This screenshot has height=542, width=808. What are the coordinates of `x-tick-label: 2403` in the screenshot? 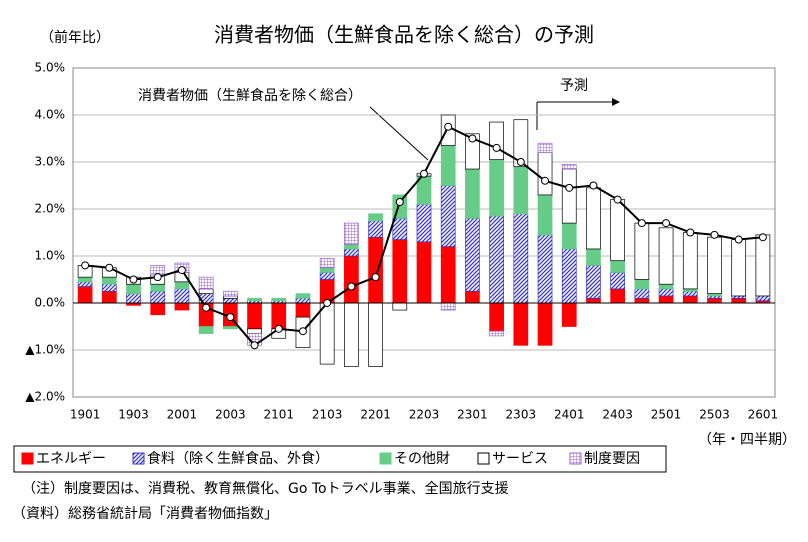 It's located at (617, 415).